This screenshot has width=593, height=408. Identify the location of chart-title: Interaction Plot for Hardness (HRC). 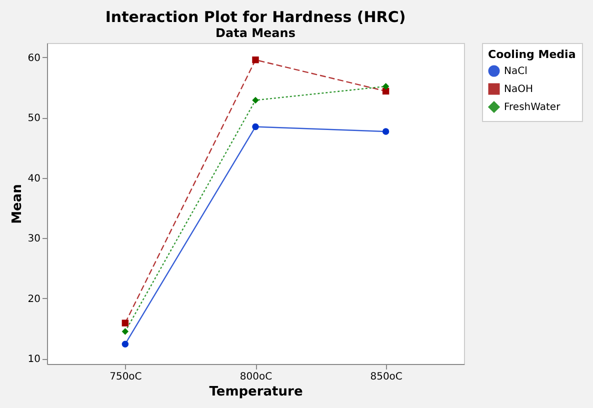
(255, 17).